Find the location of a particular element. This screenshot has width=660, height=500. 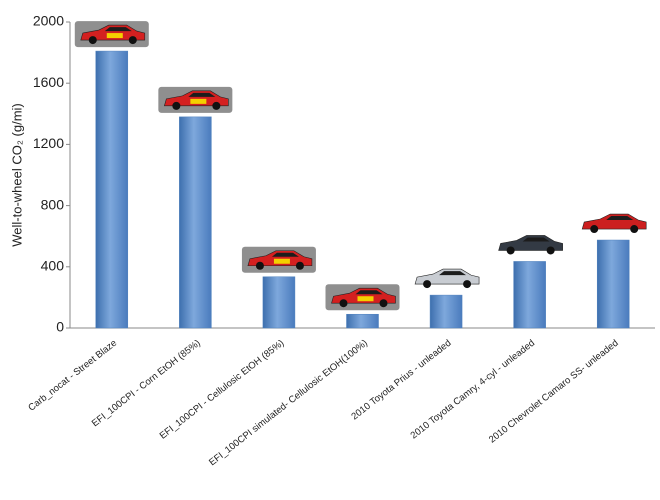

y-tick-label: 400 is located at coordinates (53, 266).